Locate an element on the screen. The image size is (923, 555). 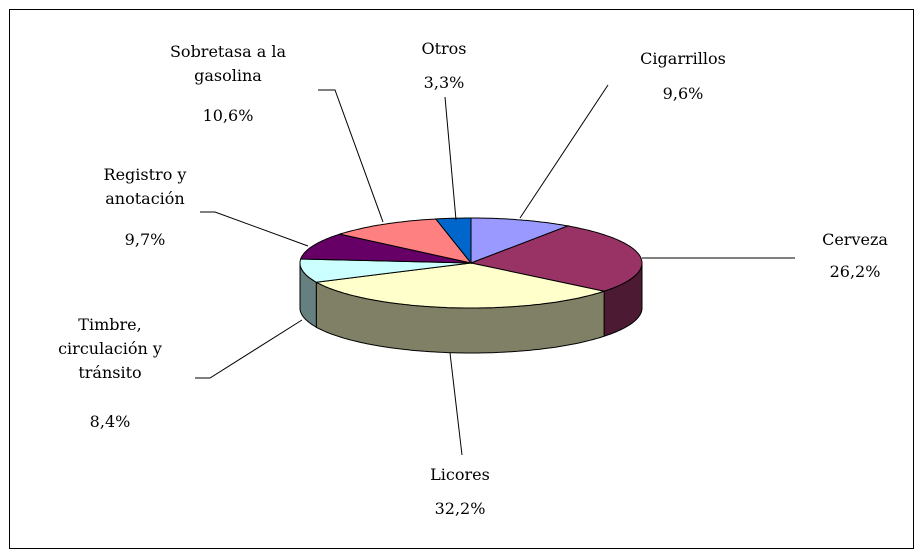
category-label: Cigarrillos is located at coordinates (683, 58).